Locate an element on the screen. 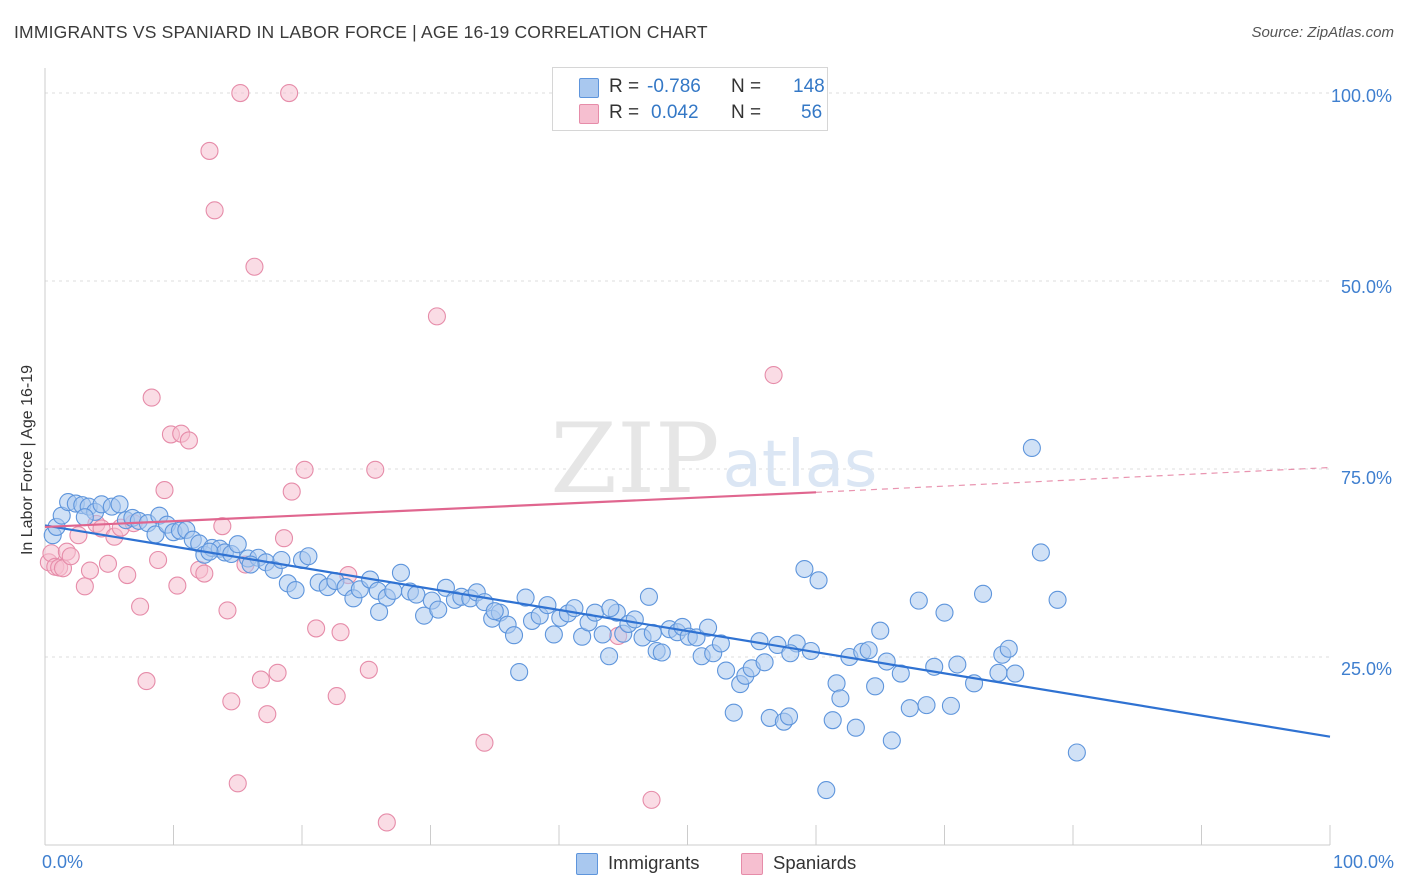 This screenshot has height=892, width=1406. y-tick-label-50: 75.0% is located at coordinates (1366, 478).